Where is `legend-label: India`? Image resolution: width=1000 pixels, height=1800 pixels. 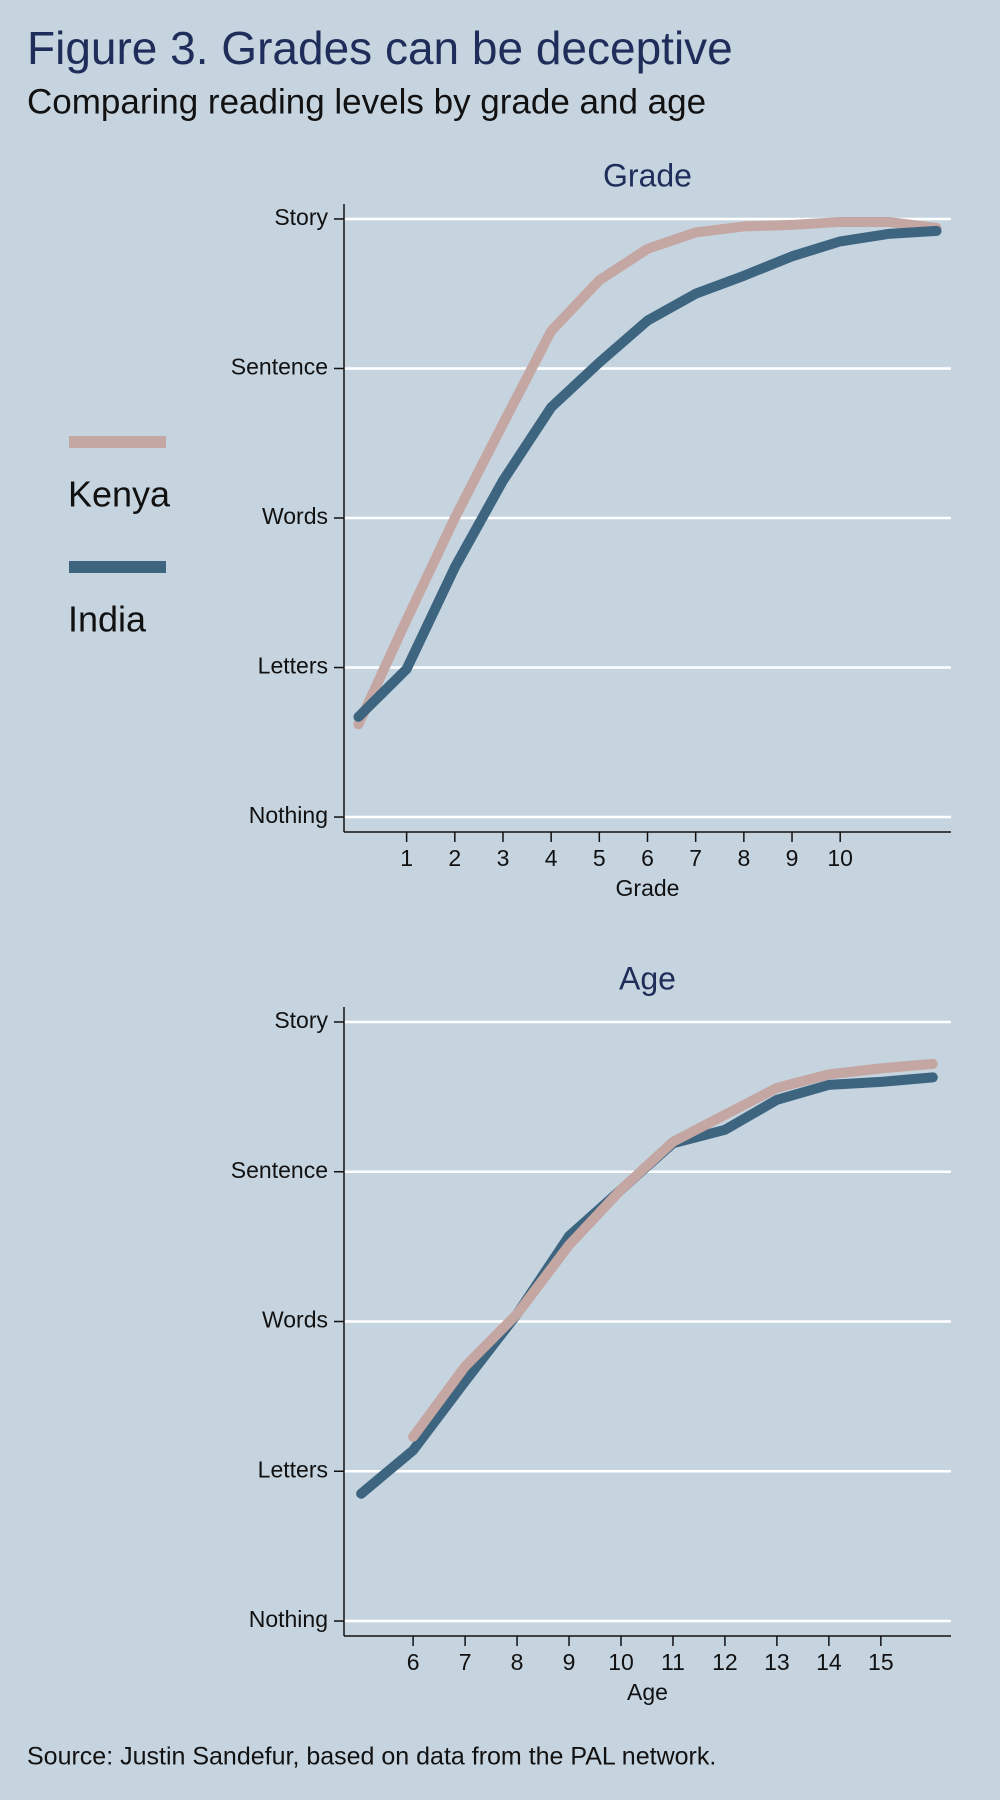 legend-label: India is located at coordinates (107, 619).